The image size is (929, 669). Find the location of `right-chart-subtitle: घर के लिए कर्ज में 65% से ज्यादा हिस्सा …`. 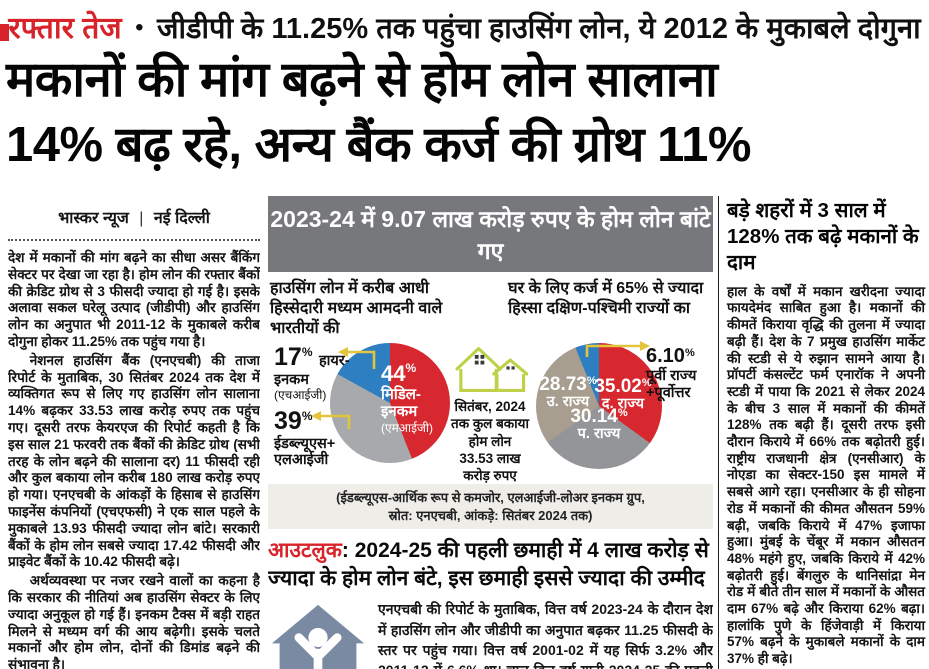

right-chart-subtitle: घर के लिए कर्ज में 65% से ज्यादा हिस्सा … is located at coordinates (606, 298).